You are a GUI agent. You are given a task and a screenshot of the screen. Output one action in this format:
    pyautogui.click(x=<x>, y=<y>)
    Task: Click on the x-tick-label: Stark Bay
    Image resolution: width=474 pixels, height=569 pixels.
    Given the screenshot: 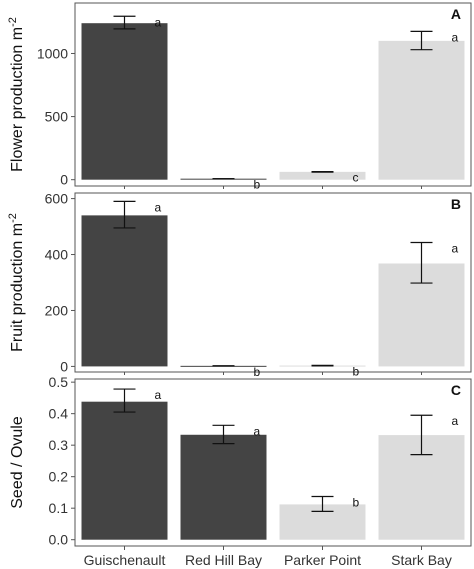 What is the action you would take?
    pyautogui.click(x=421, y=560)
    